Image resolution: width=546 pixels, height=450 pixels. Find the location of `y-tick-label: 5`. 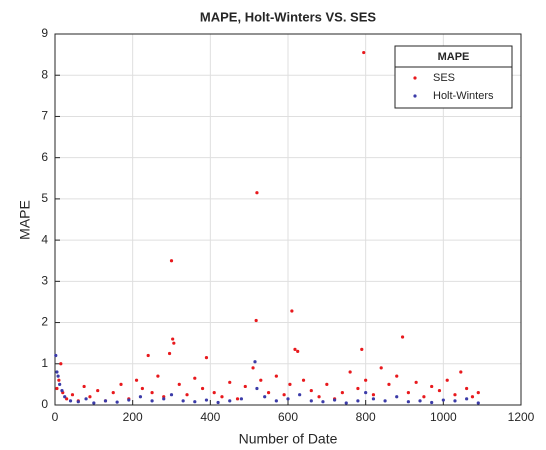

y-tick-label: 5 is located at coordinates (44, 198).